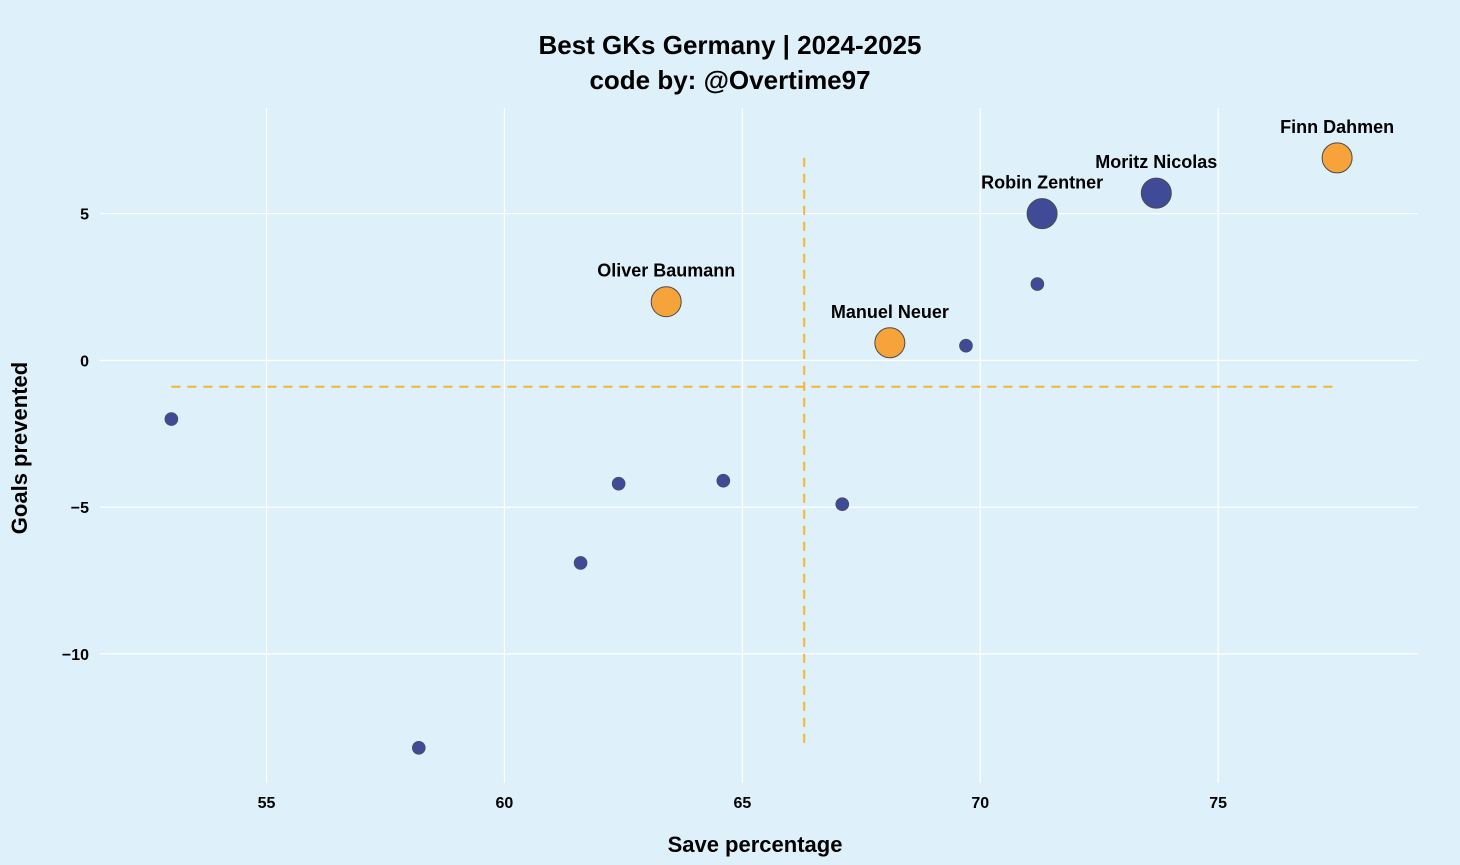  I want to click on y-tick-label: 0, so click(84, 361).